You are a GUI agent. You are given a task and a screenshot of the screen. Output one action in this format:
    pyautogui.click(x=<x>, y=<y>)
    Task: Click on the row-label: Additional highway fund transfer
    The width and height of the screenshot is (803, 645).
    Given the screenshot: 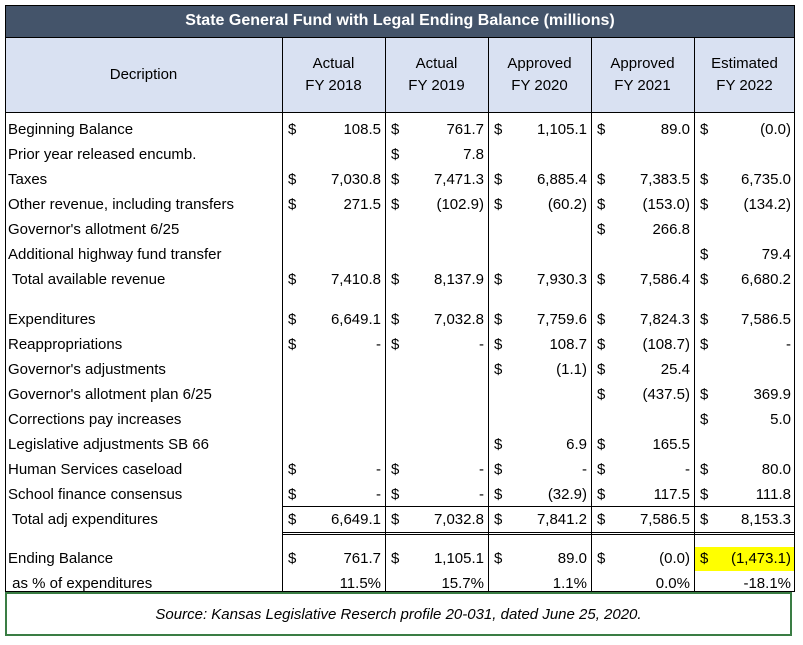 What is the action you would take?
    pyautogui.click(x=115, y=254)
    